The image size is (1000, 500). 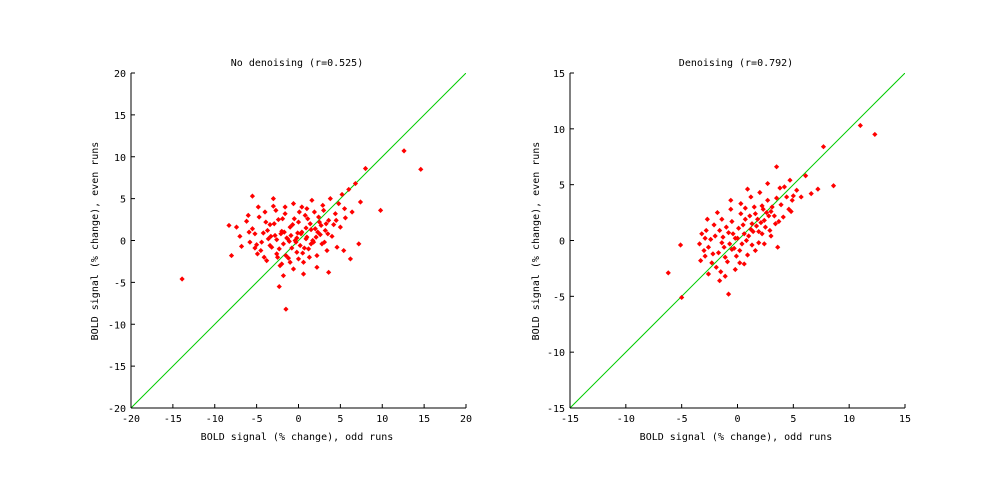 What do you see at coordinates (556, 409) in the screenshot?
I see `y-tick-label: -15` at bounding box center [556, 409].